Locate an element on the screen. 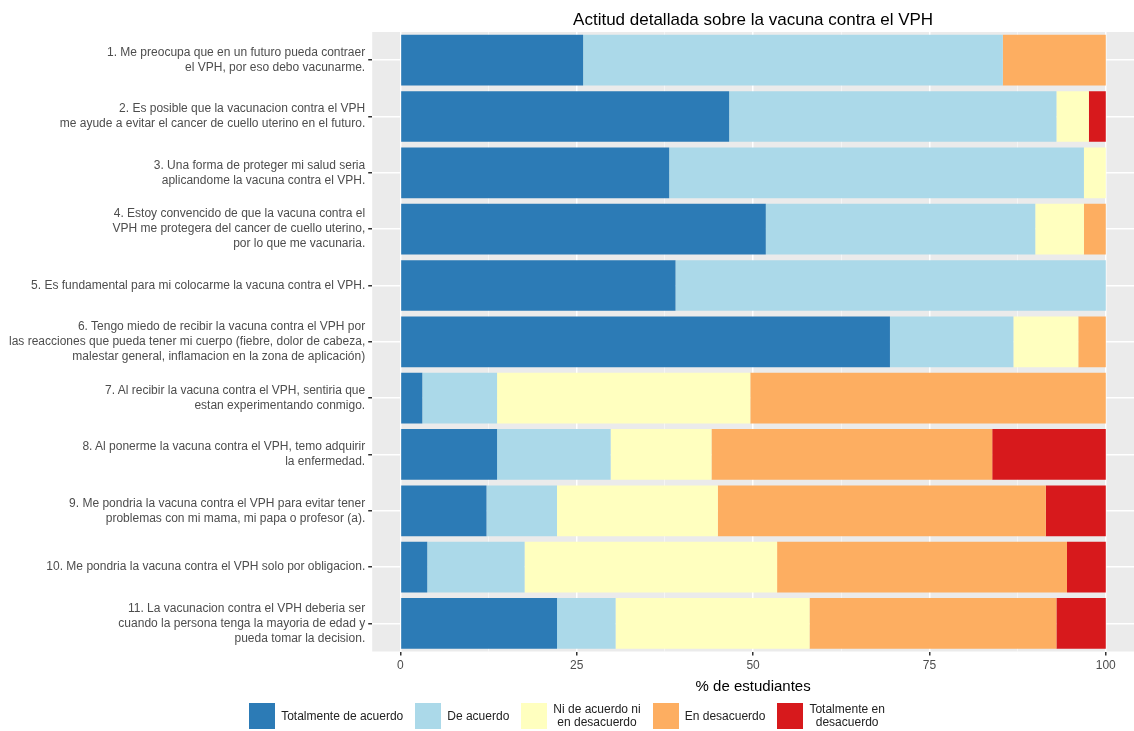  x-tick-label: 50 is located at coordinates (753, 665).